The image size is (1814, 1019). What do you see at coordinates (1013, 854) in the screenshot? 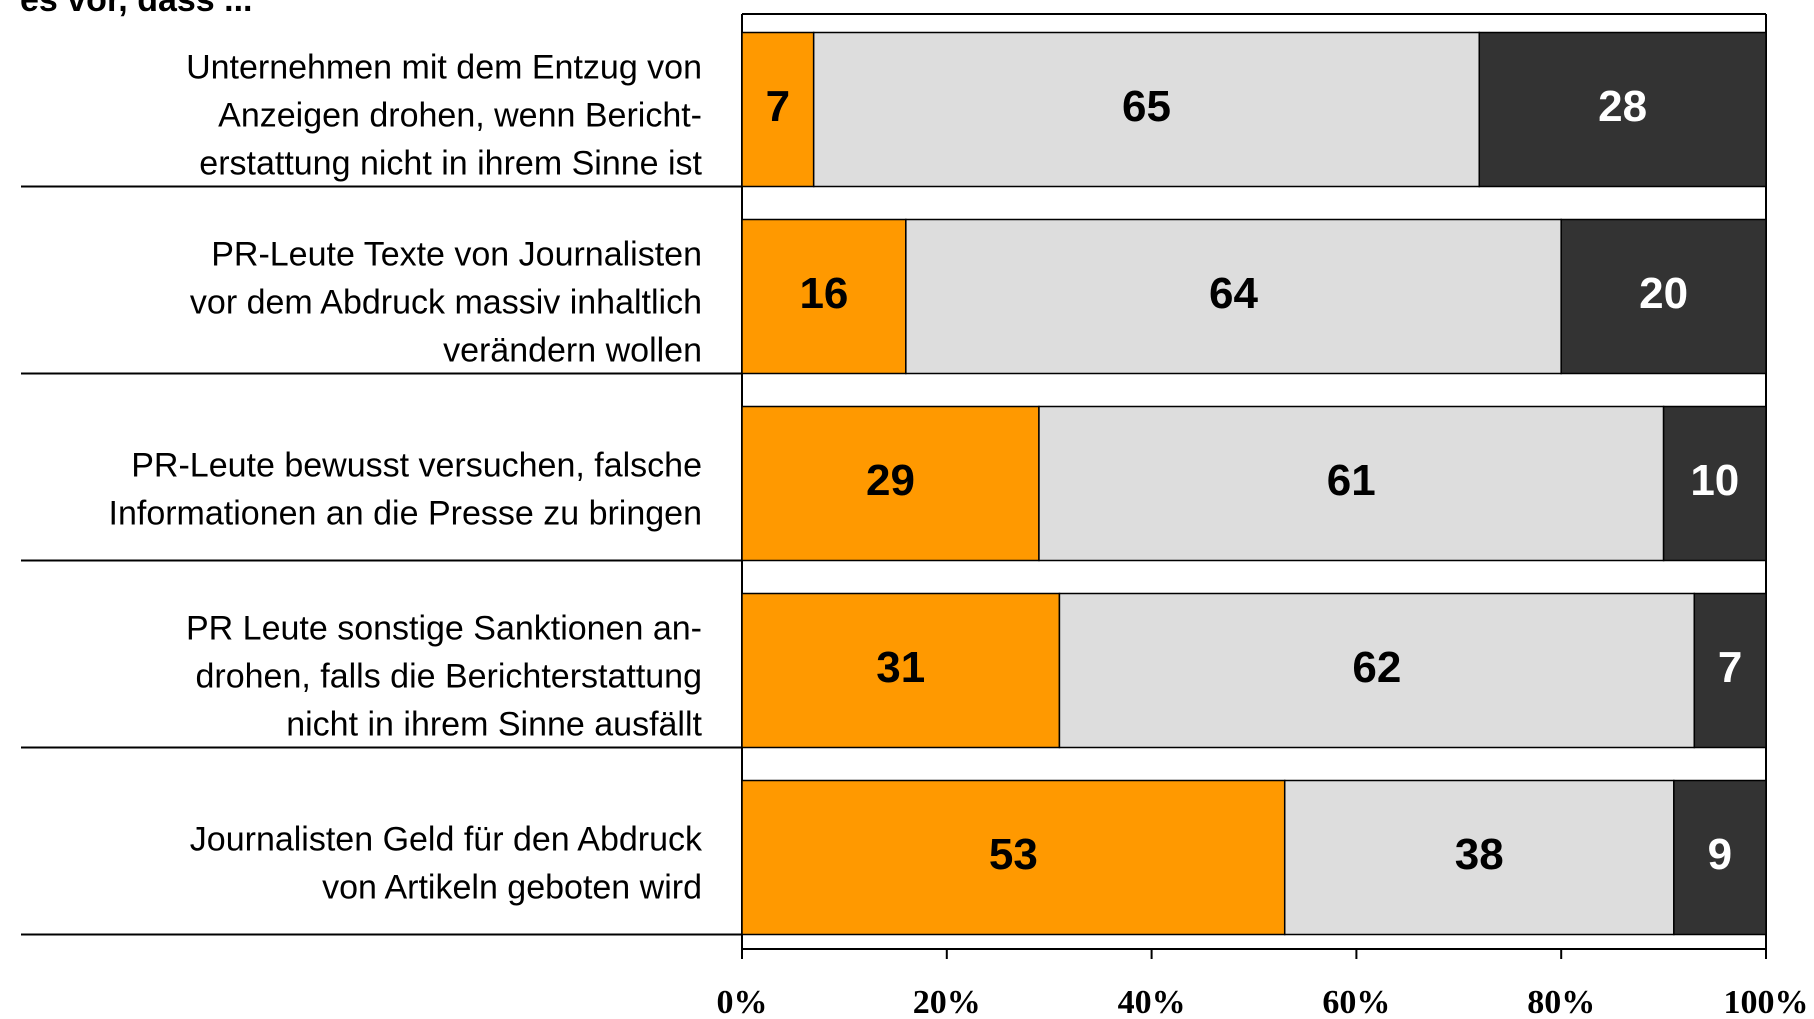
I see `value-label: 53` at bounding box center [1013, 854].